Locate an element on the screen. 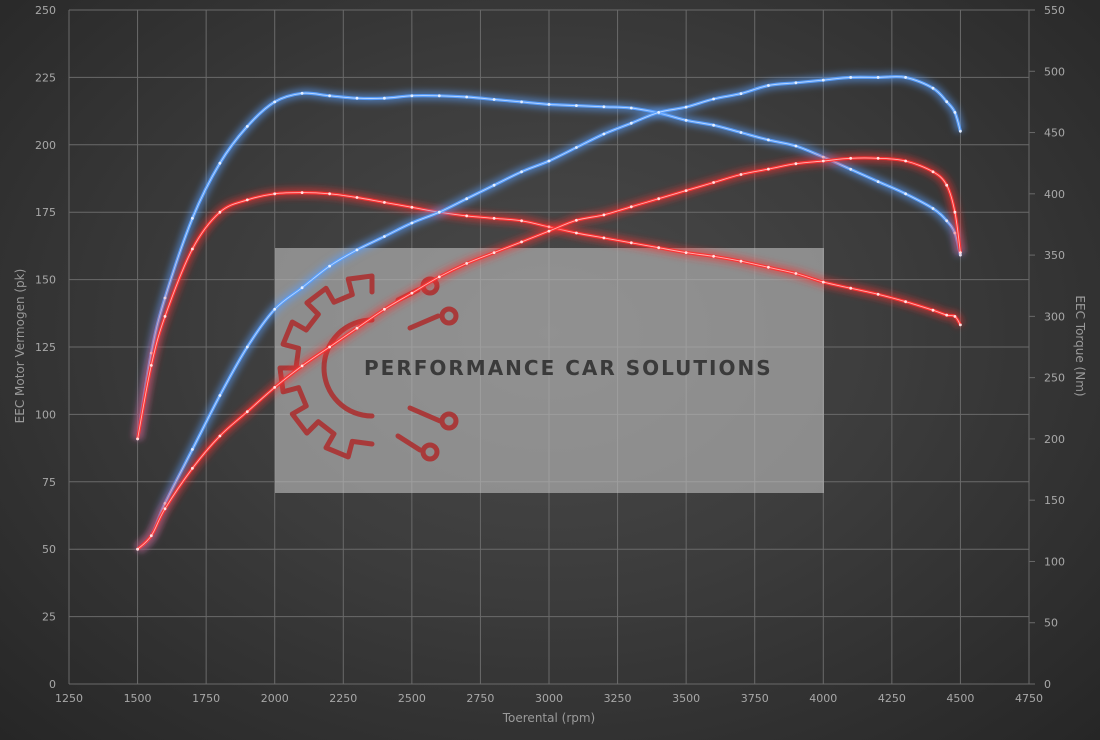 Image resolution: width=1100 pixels, height=740 pixels. x-tick-label: 1750 is located at coordinates (206, 698).